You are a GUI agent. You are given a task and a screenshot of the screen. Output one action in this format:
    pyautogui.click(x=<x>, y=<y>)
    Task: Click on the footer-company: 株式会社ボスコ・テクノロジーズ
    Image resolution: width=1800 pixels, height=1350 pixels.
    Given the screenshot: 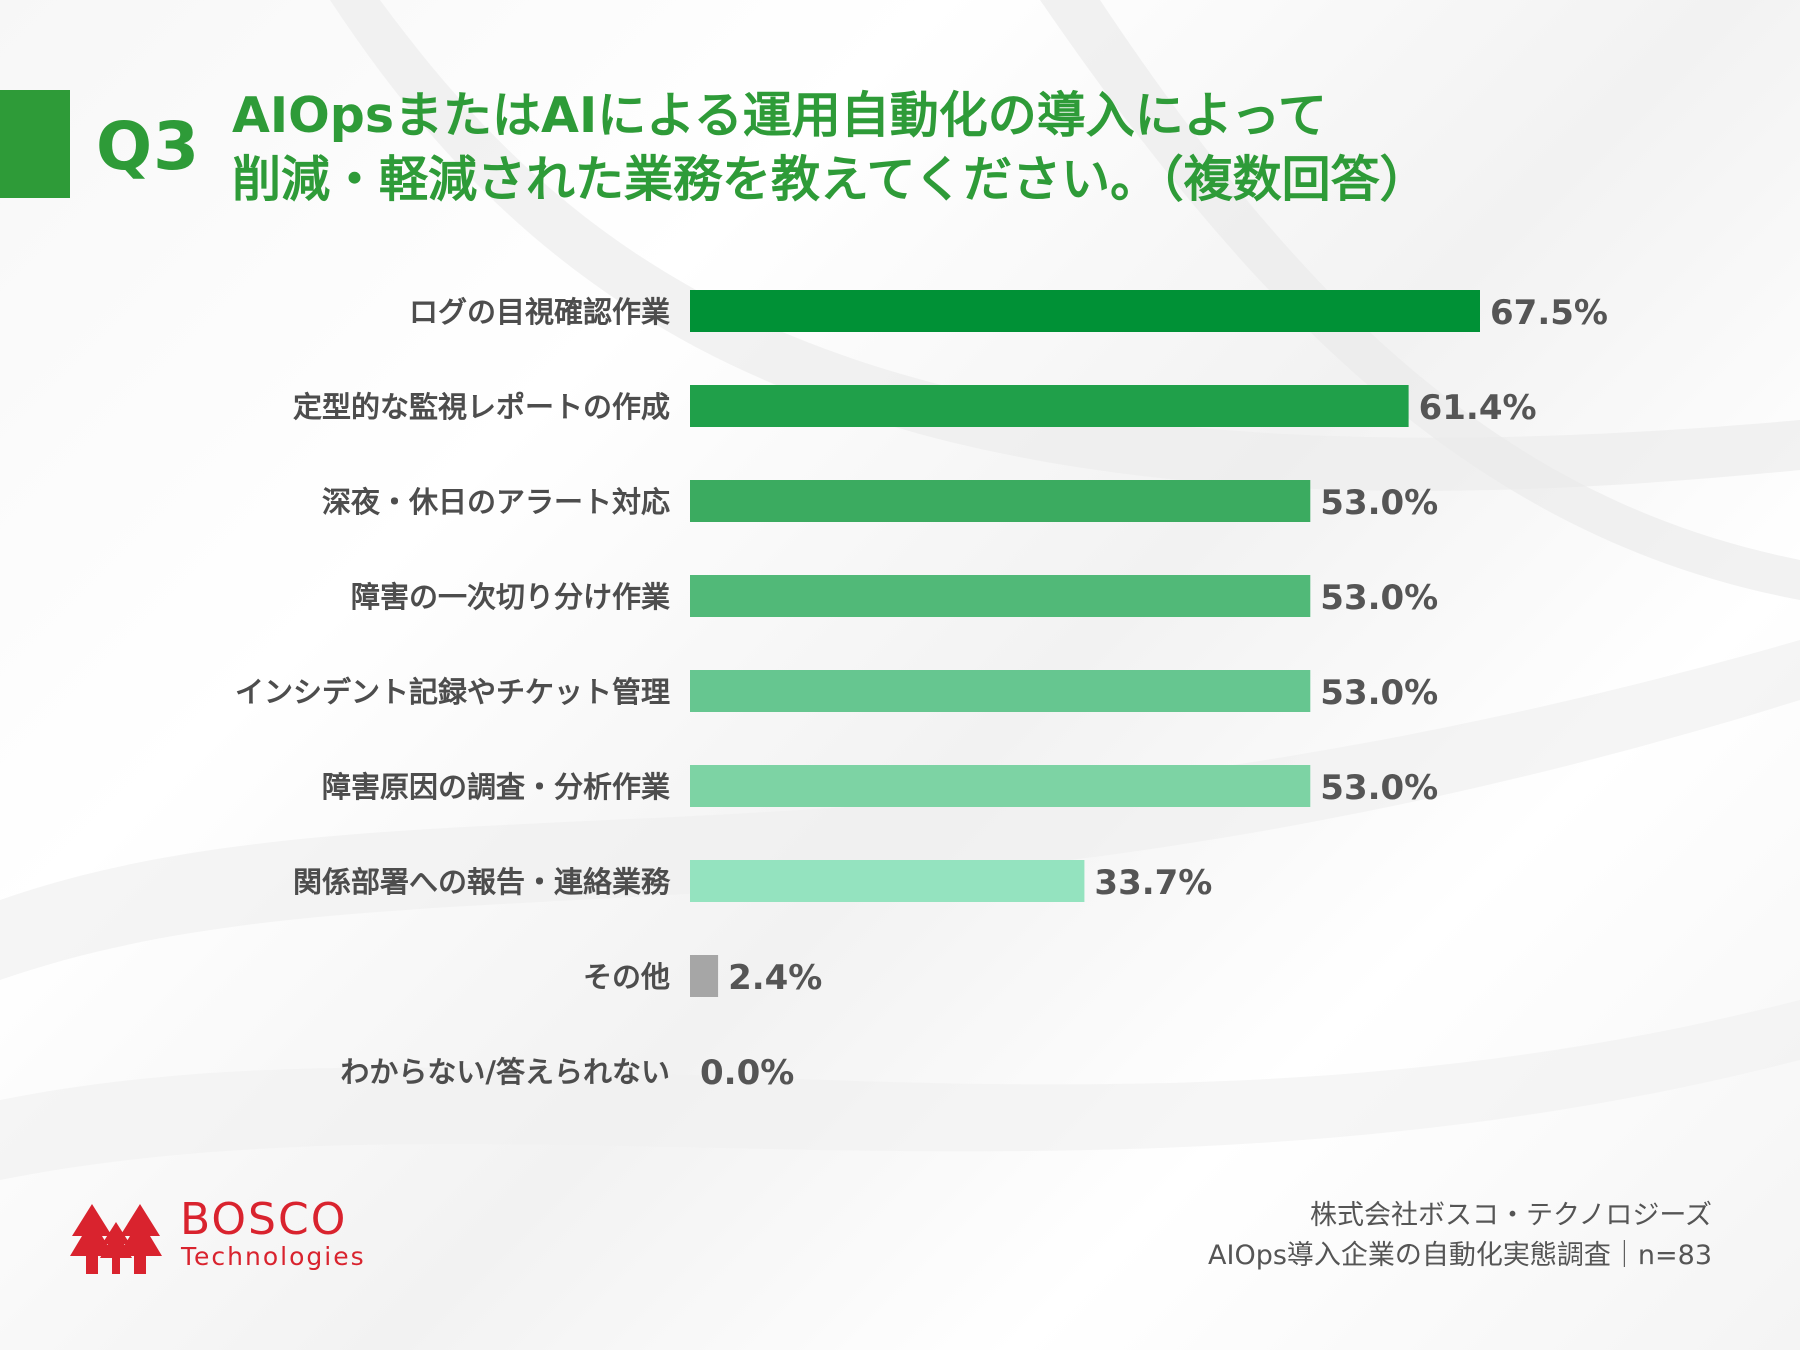 What is the action you would take?
    pyautogui.click(x=1510, y=1215)
    